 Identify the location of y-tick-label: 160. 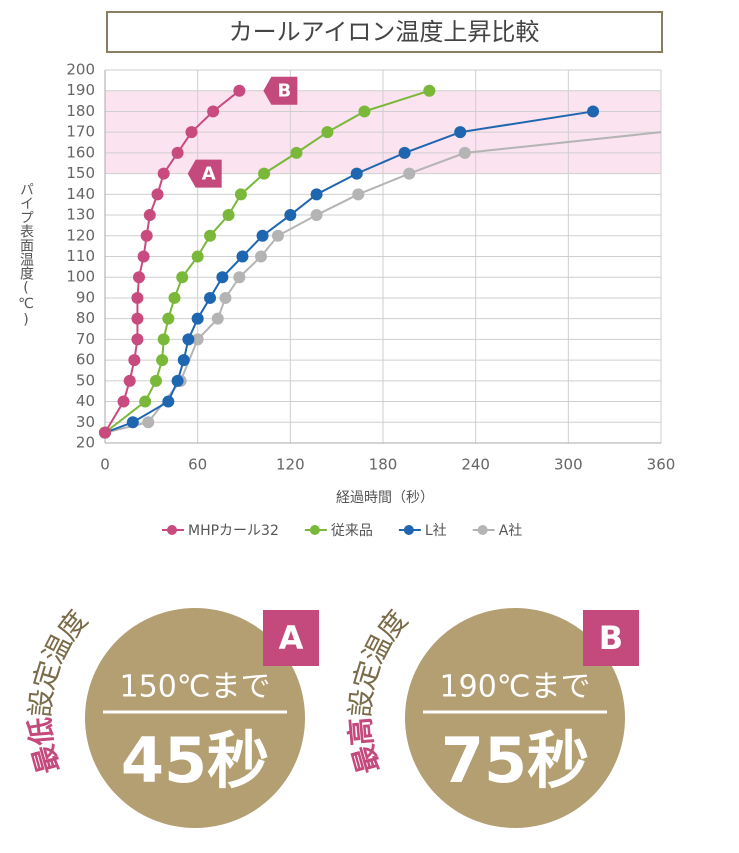
(80, 152).